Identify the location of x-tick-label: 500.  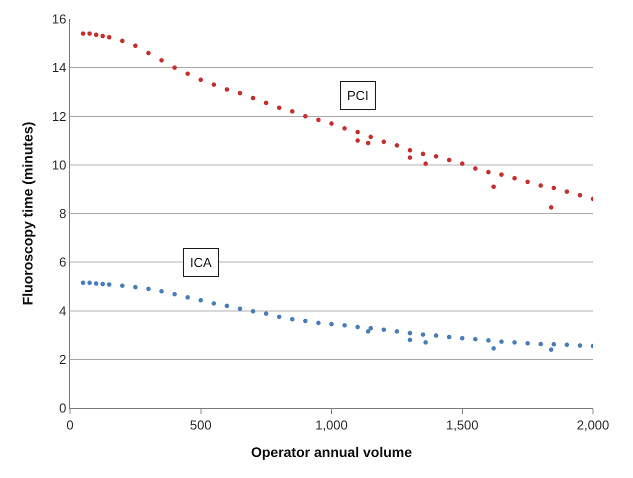
(201, 425).